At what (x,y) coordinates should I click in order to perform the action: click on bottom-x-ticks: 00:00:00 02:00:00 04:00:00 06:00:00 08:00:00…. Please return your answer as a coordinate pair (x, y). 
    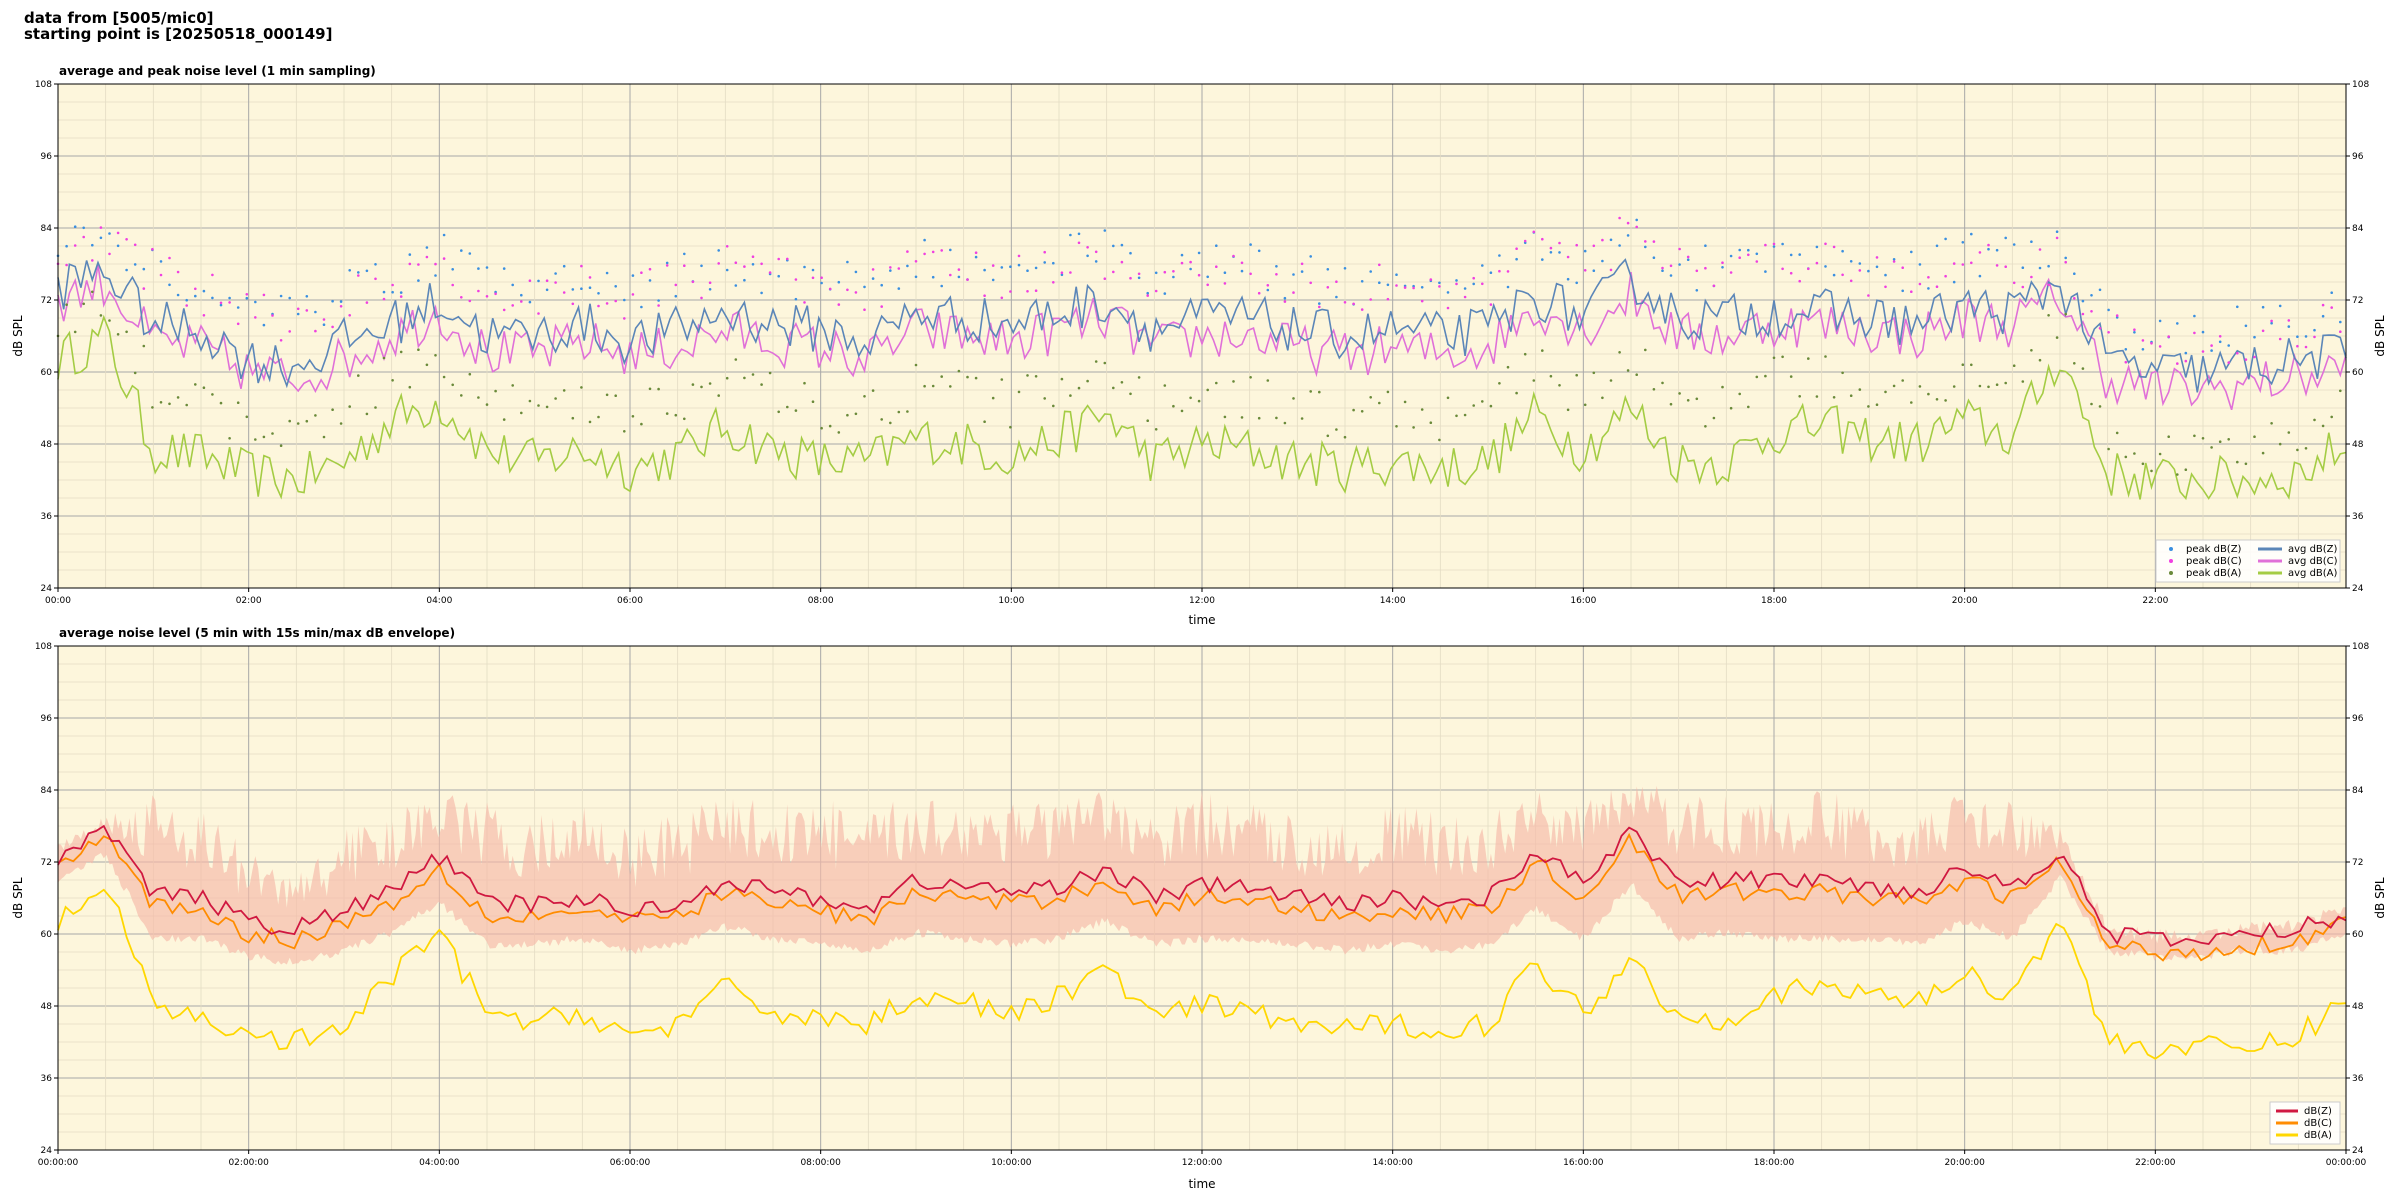
    Looking at the image, I should click on (1202, 1159).